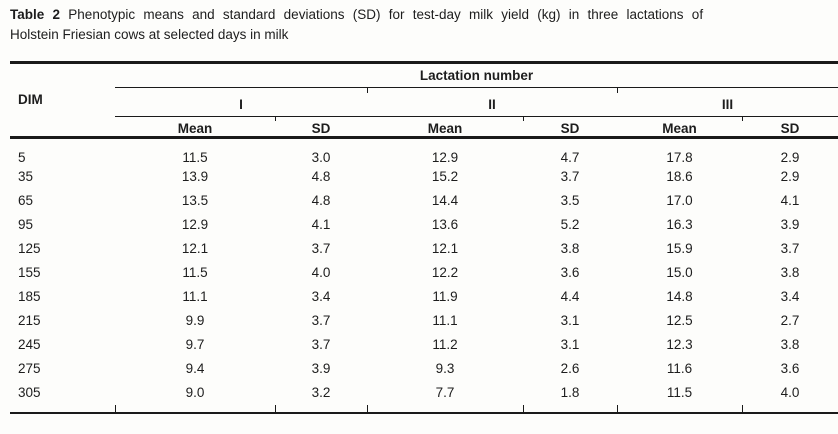  I want to click on value-cell: 9.7, so click(195, 344).